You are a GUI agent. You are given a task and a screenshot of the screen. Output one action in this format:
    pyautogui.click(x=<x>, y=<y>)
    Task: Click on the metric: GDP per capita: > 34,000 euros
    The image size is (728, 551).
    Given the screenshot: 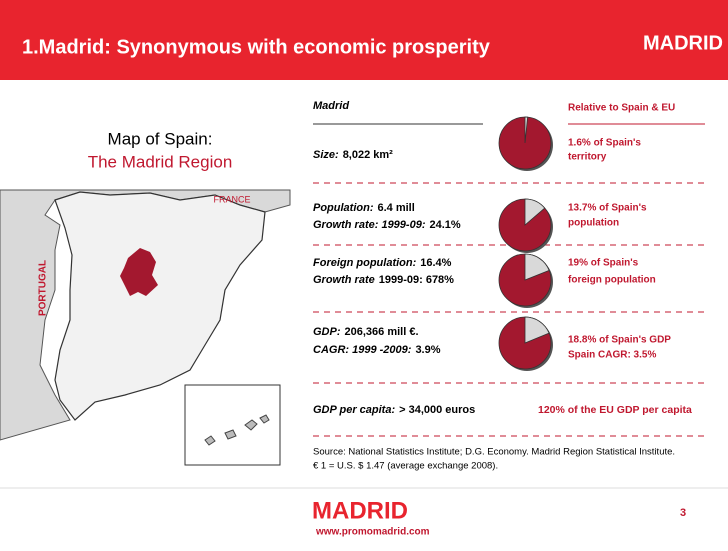 What is the action you would take?
    pyautogui.click(x=394, y=410)
    